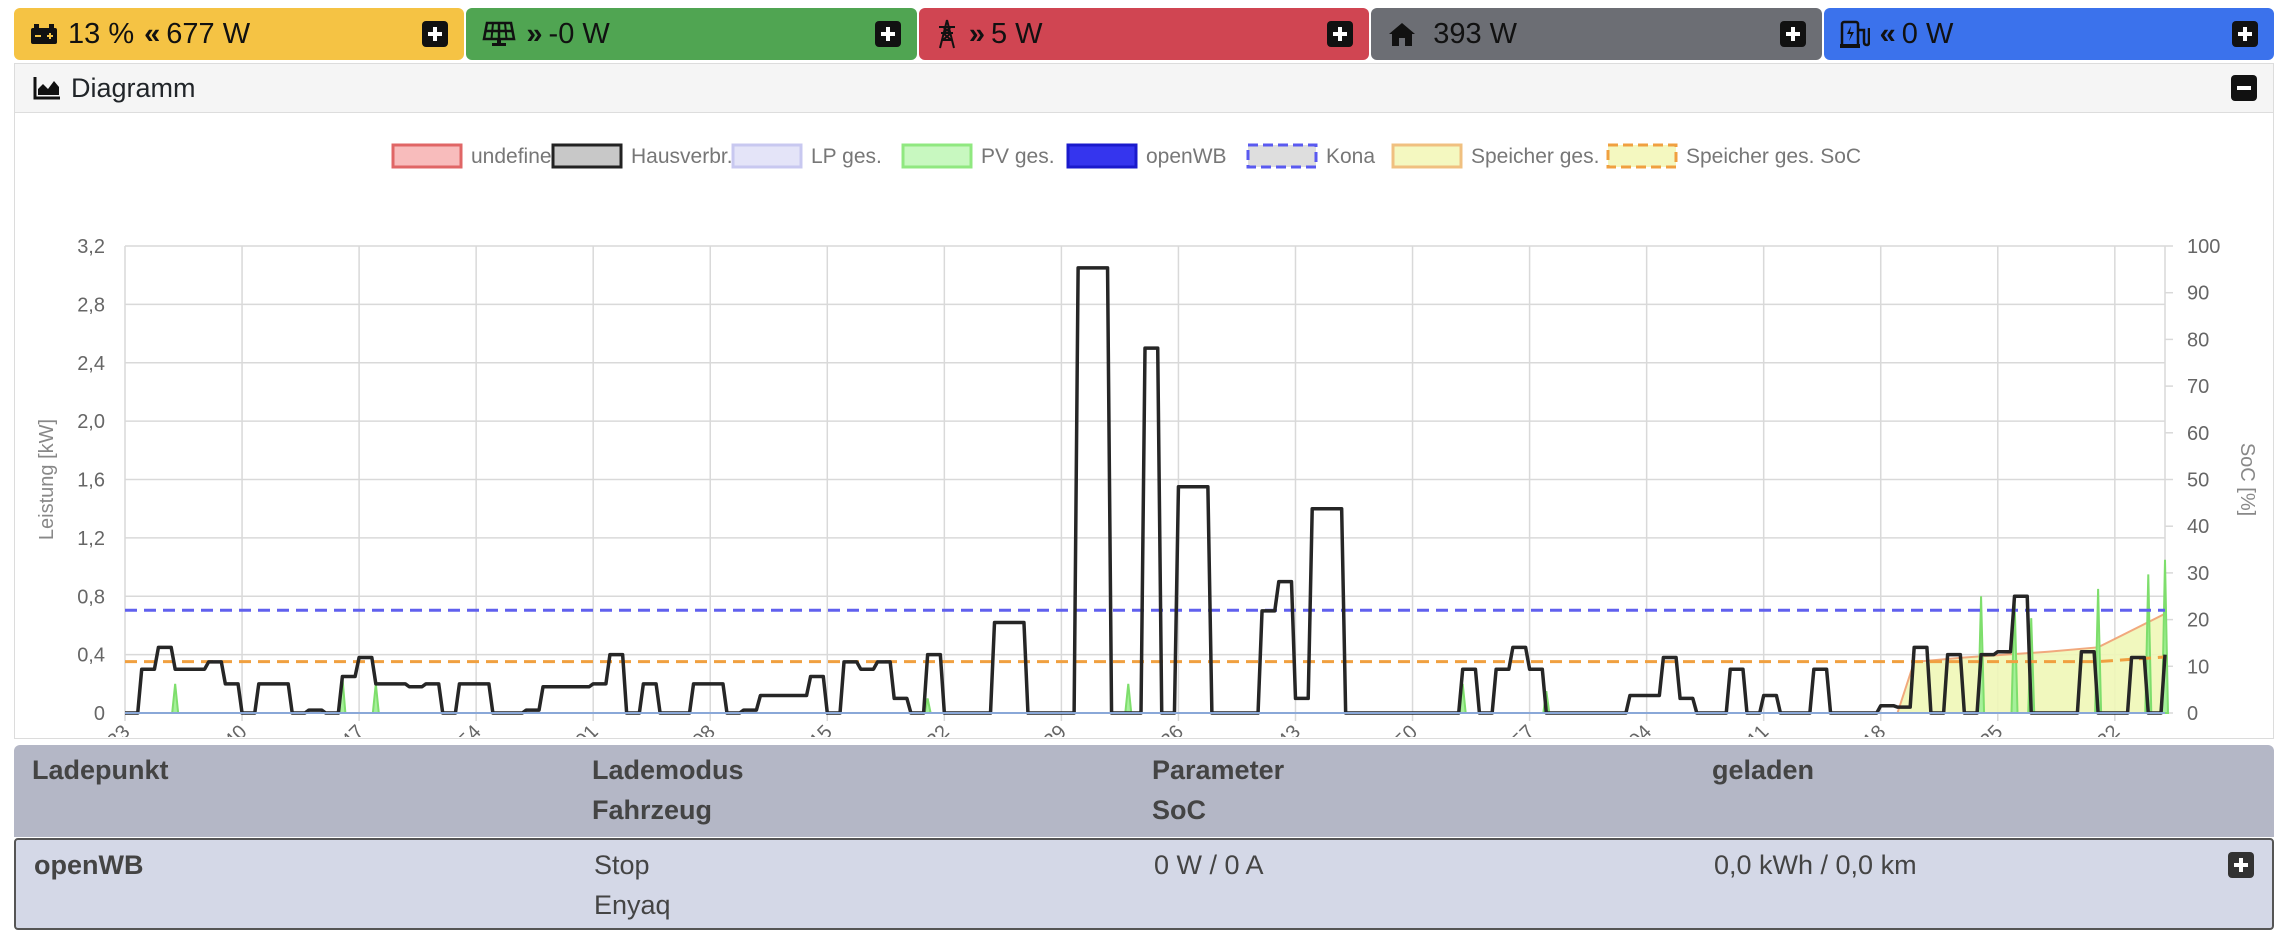  Describe the element at coordinates (1045, 729) in the screenshot. I see `x-tick-label: 10:29` at that location.